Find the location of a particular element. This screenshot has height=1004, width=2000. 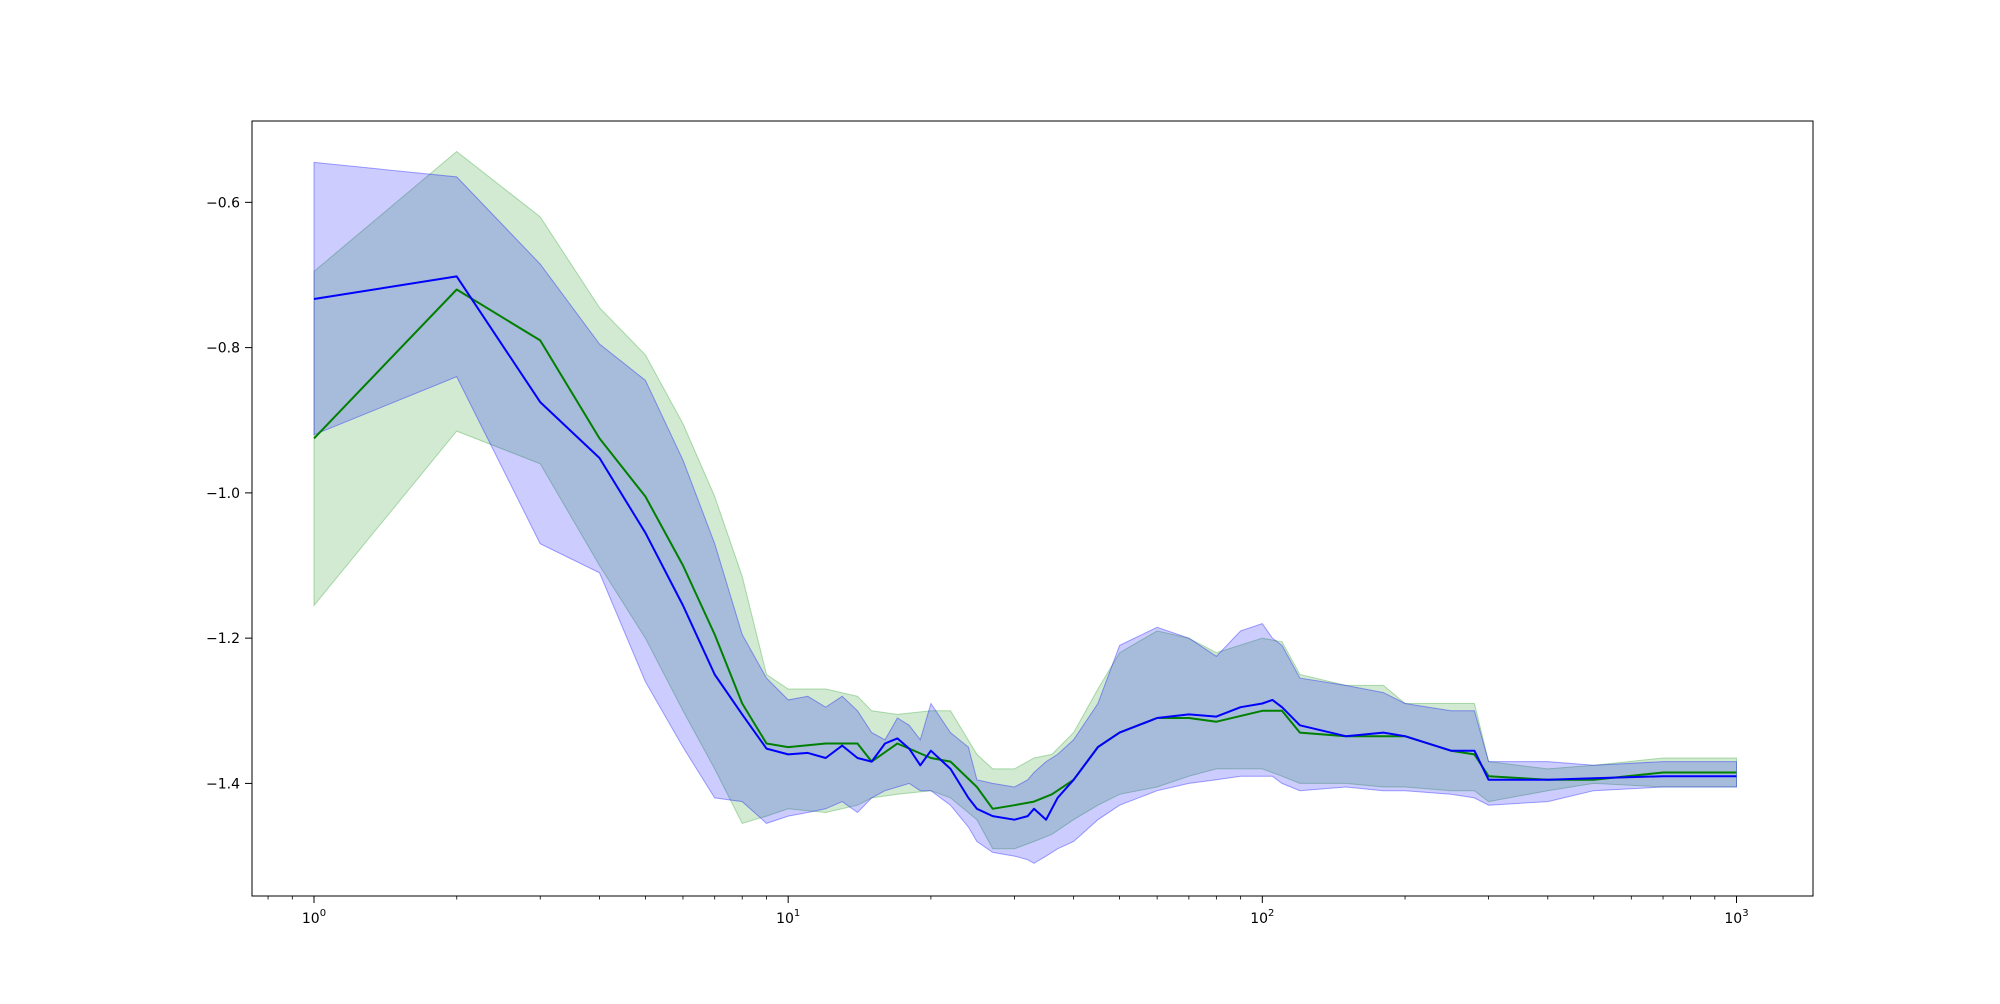

y-axis: −0.6 −0.8 −1.0 −1.2 −1.4 is located at coordinates (229, 493).